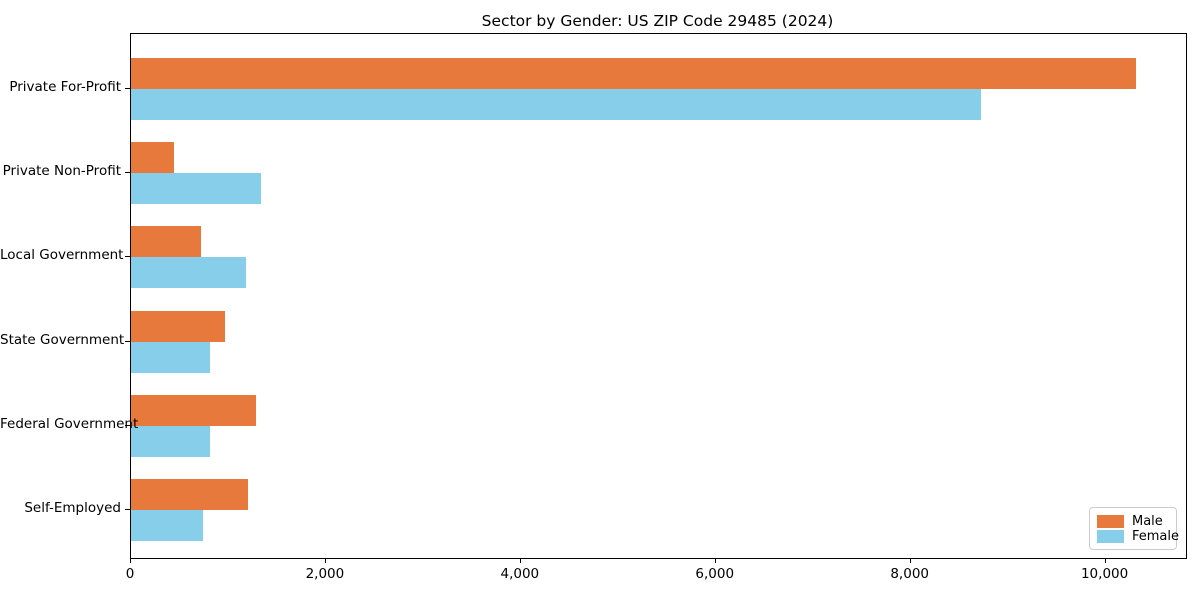  Describe the element at coordinates (1110, 536) in the screenshot. I see `legend-swatch-female` at that location.